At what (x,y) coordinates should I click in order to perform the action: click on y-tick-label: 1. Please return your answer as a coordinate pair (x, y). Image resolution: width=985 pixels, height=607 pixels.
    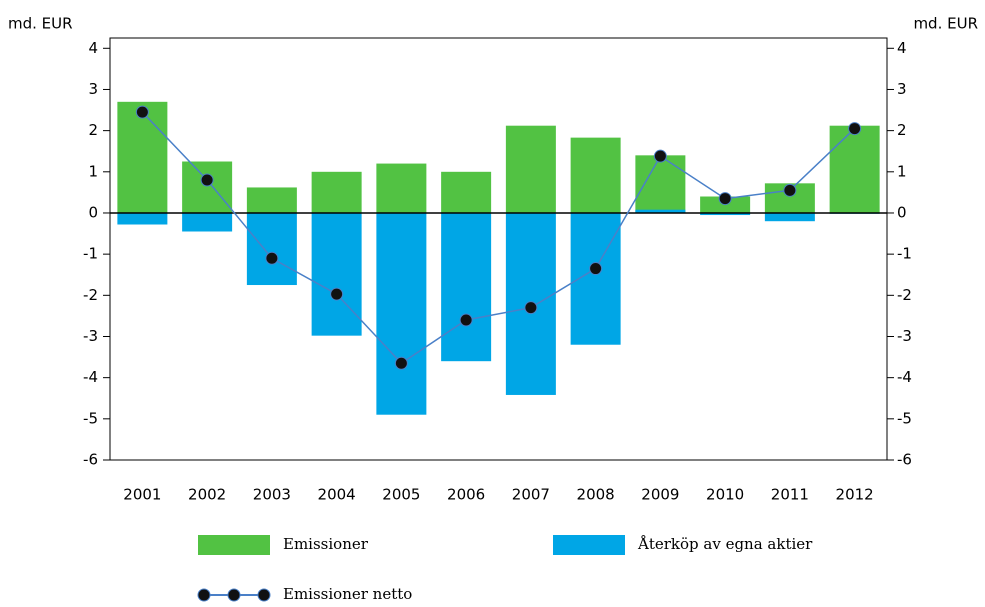
    Looking at the image, I should click on (93, 171).